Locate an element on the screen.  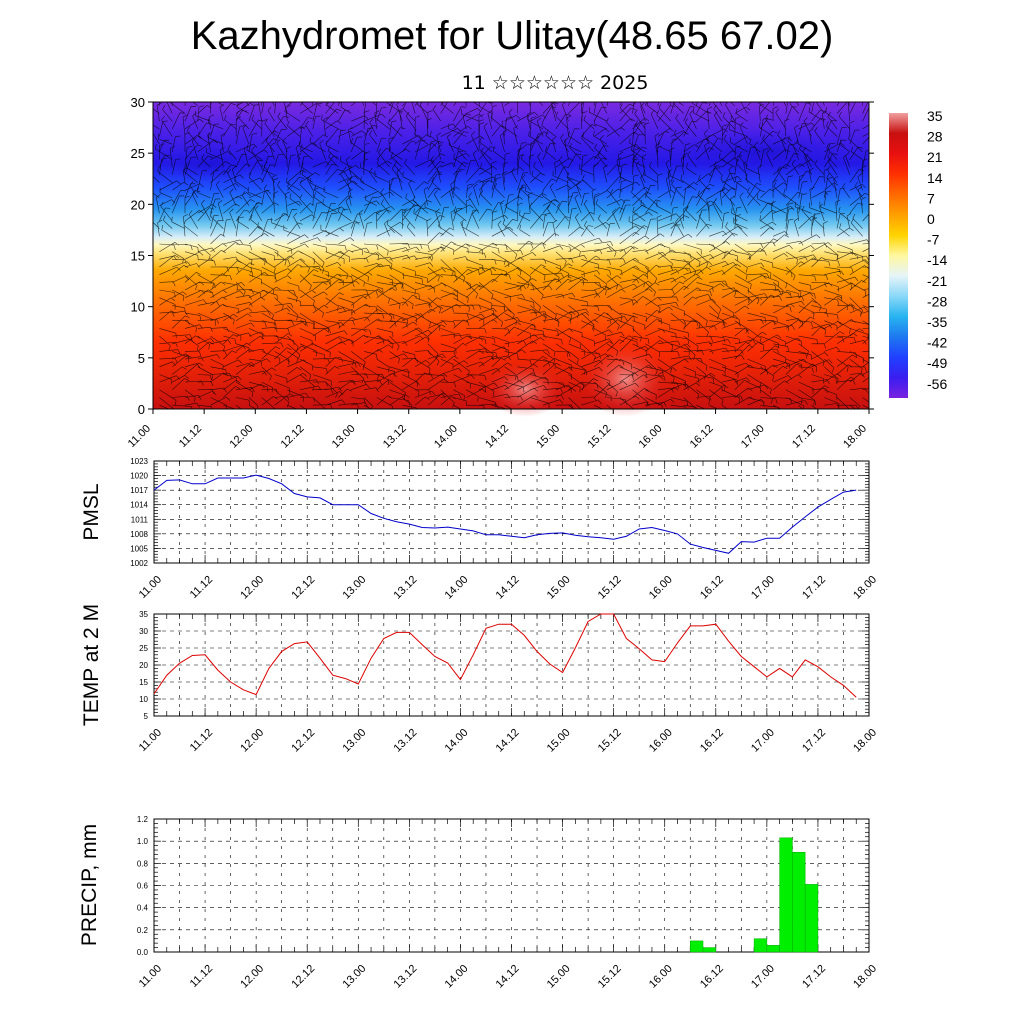
colorbar-label: -49 is located at coordinates (937, 363).